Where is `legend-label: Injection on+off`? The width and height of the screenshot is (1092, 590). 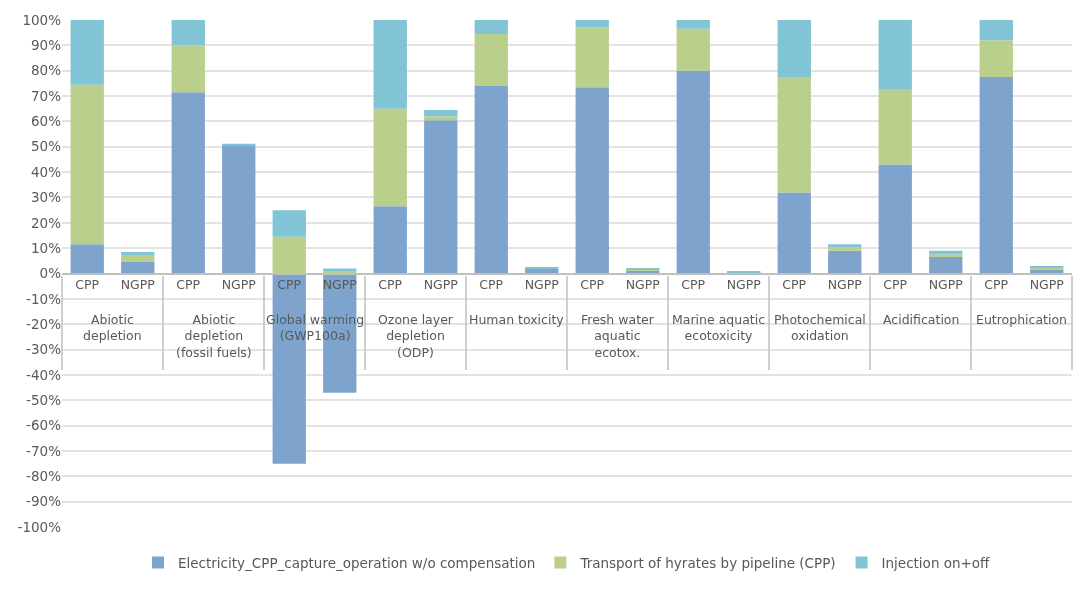
legend-label: Injection on+off is located at coordinates (936, 562).